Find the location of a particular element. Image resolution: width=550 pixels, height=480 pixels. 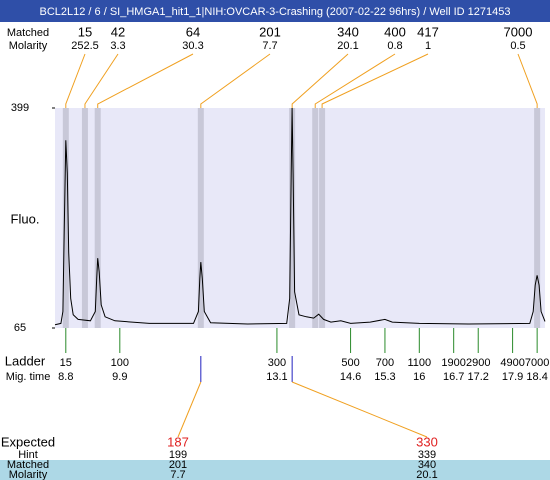

expected-label: Expected is located at coordinates (28, 441).